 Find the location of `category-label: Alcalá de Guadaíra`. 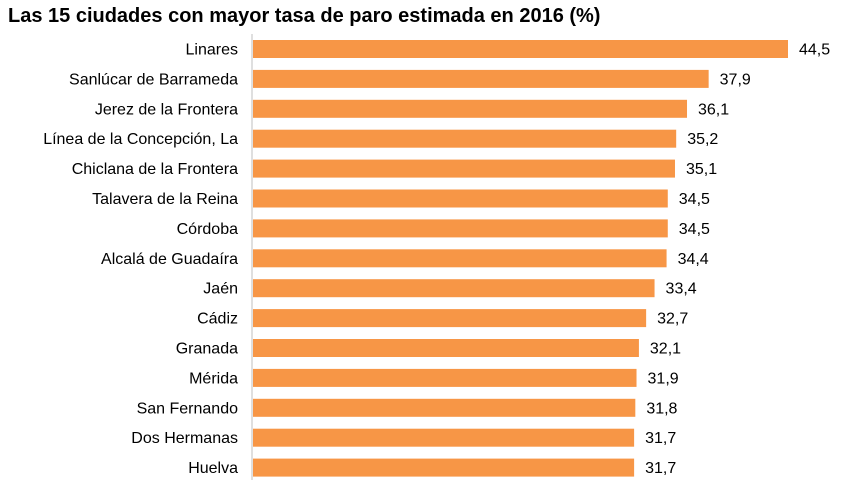

category-label: Alcalá de Guadaíra is located at coordinates (169, 259).